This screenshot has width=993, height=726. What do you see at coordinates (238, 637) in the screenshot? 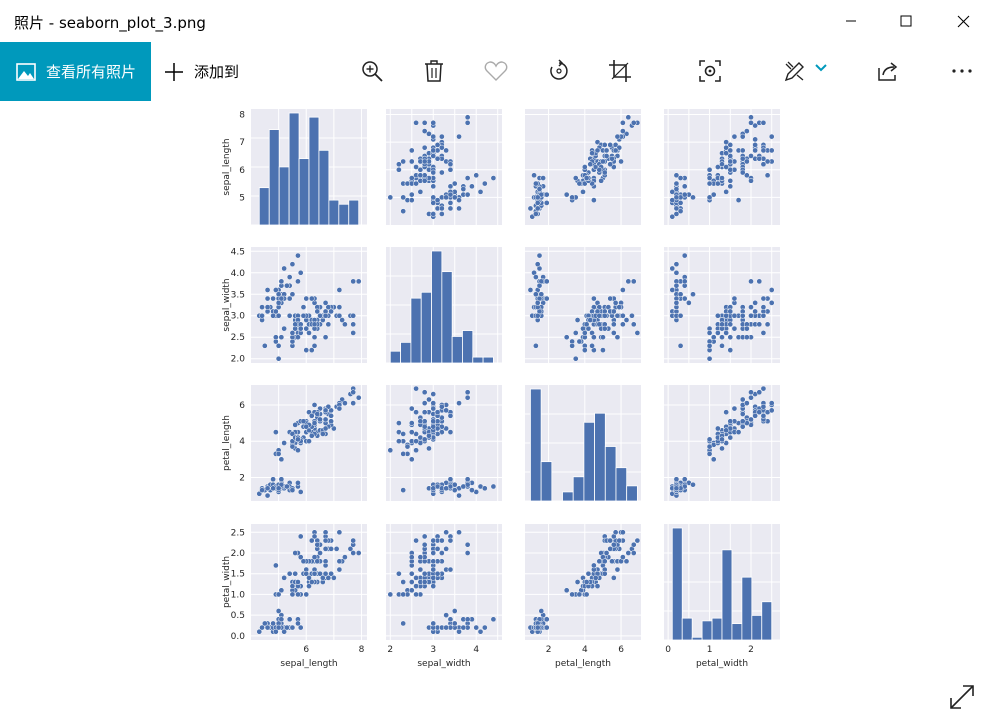
I see `y-tick-label: 0.0` at bounding box center [238, 637].